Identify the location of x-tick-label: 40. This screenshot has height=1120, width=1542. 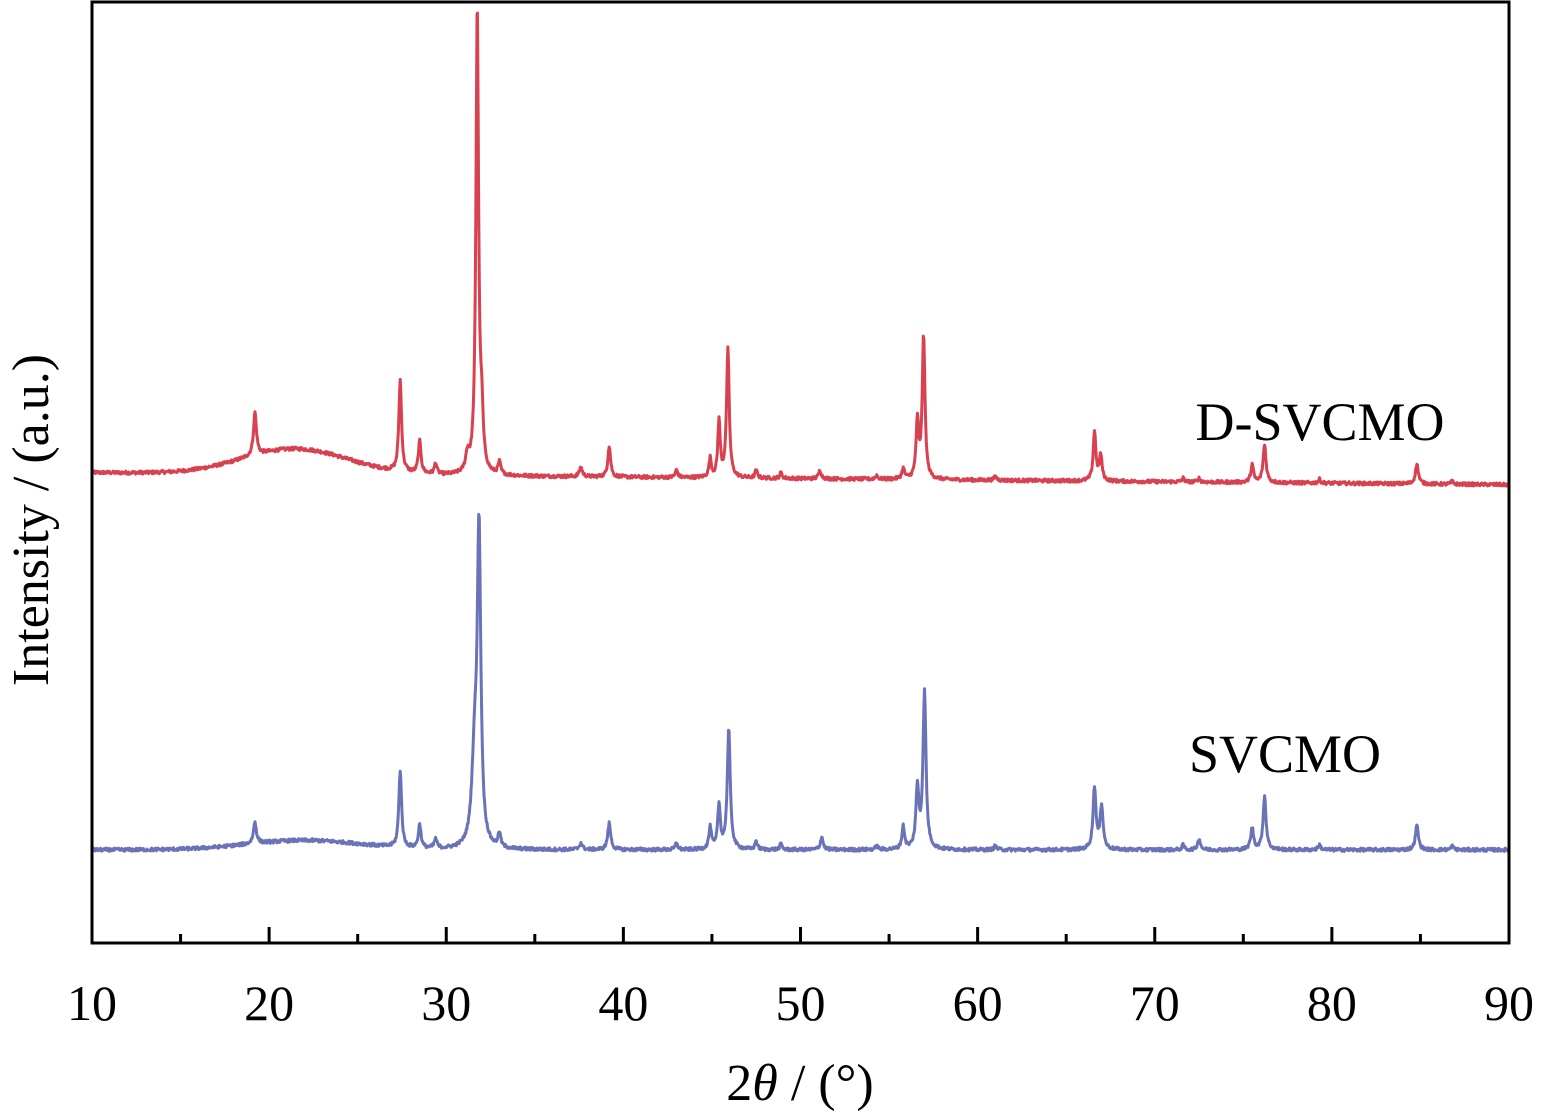
(623, 1003).